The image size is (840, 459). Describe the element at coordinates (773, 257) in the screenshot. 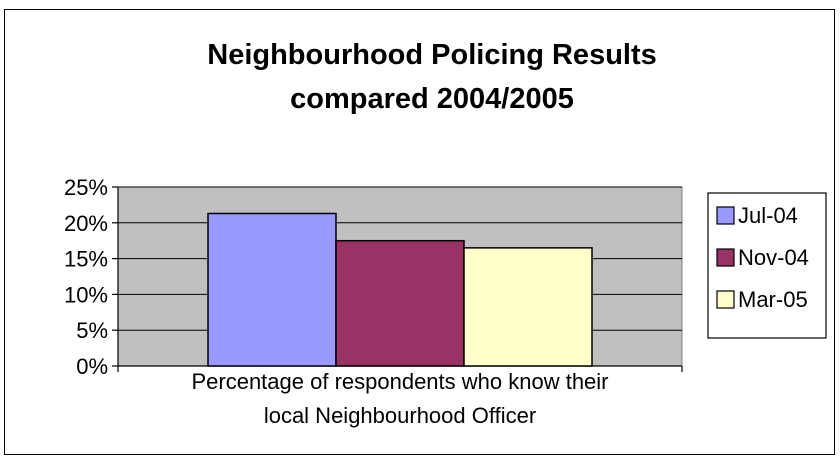

I see `legend-label-Nov-04: Nov-04` at that location.